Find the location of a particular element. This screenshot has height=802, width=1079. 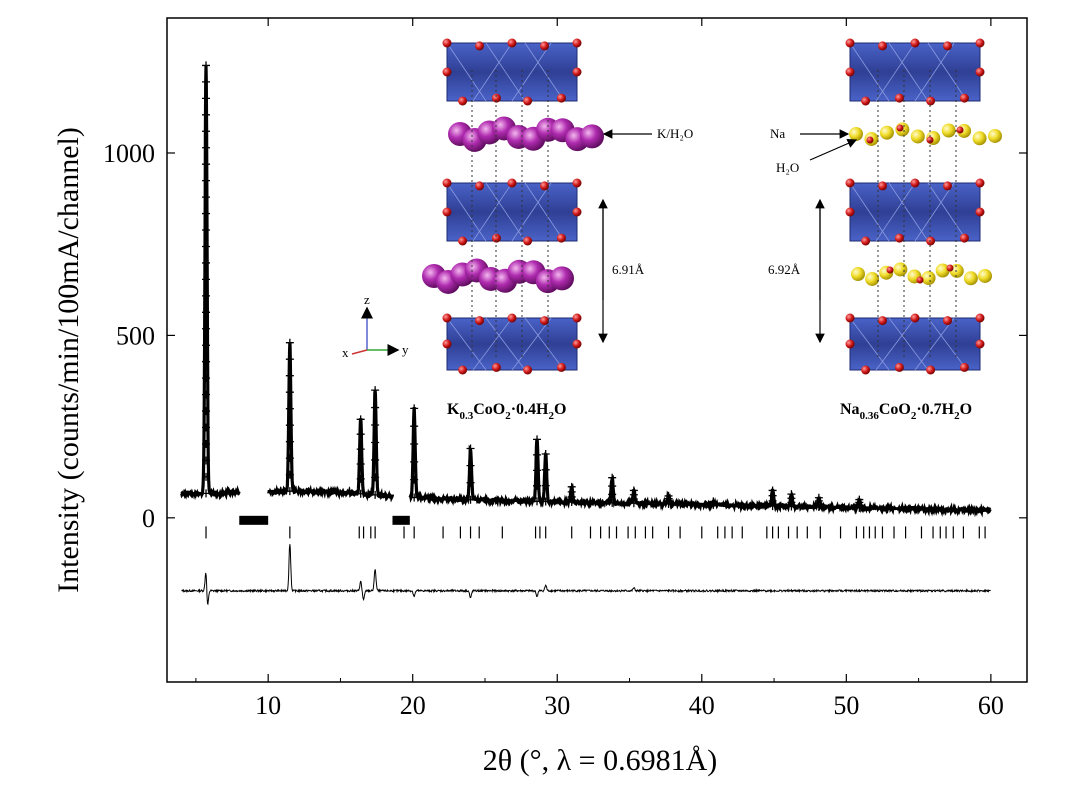

x-axis-title: 2θ (°, λ = 0.6981Å) is located at coordinates (600, 760).